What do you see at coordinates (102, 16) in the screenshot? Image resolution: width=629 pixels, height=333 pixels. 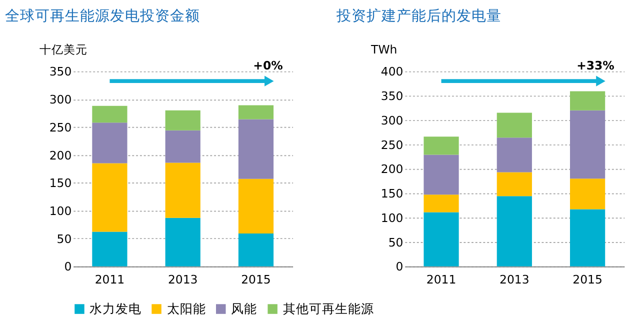 I see `chart-title: 全球可再生能源发电投资金额` at bounding box center [102, 16].